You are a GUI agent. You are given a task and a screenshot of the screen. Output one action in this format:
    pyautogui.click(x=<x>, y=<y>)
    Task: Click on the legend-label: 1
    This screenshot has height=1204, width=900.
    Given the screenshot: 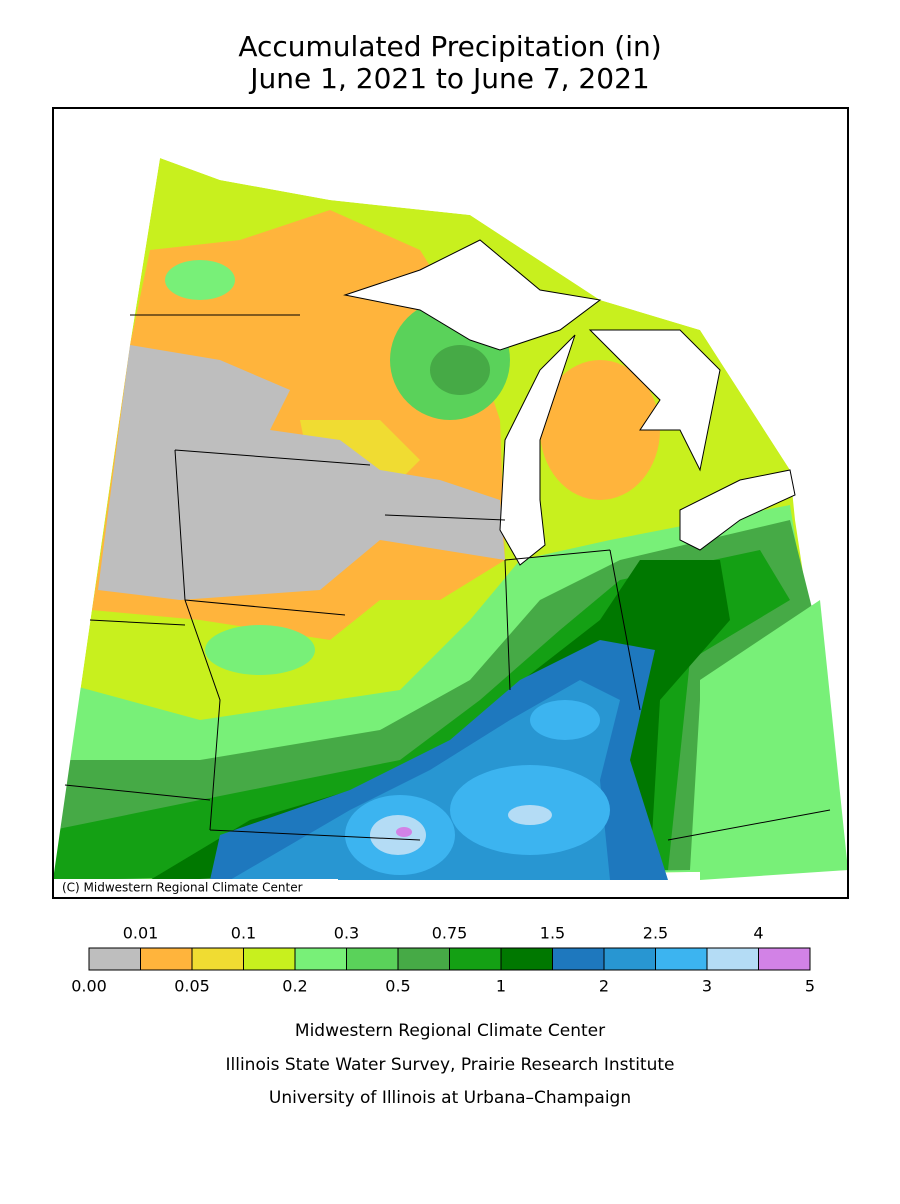 What is the action you would take?
    pyautogui.click(x=501, y=986)
    